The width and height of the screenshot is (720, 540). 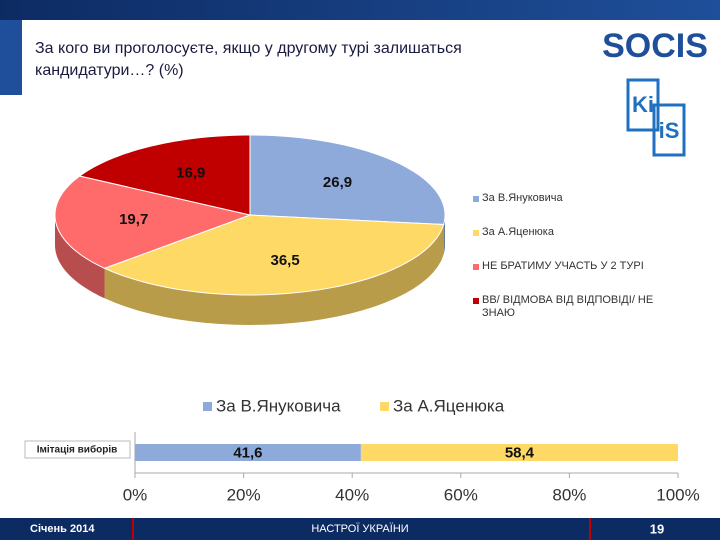 What do you see at coordinates (11, 57) in the screenshot?
I see `side-strip` at bounding box center [11, 57].